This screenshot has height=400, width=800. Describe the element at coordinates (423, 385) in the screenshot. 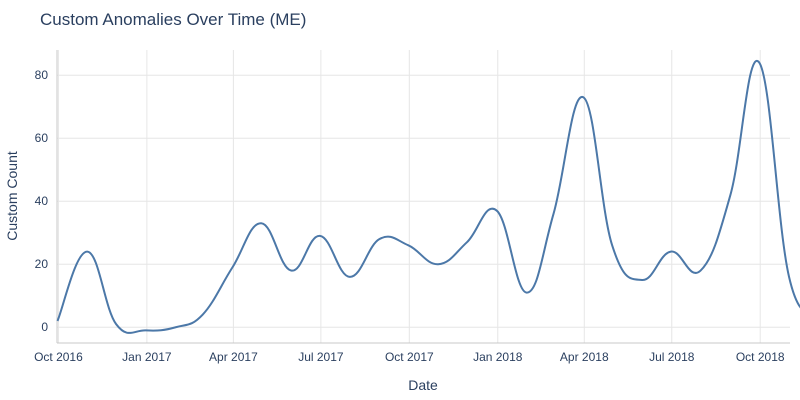

I see `x-axis-title: Date` at that location.